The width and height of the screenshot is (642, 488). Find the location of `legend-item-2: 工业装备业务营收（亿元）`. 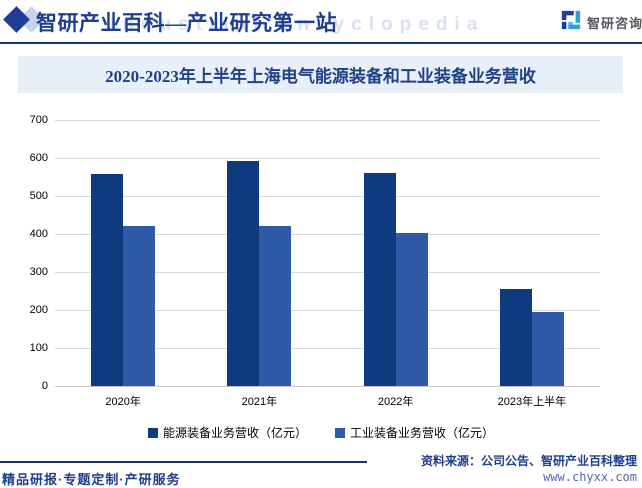

legend-item-2: 工业装备业务营收（亿元） is located at coordinates (414, 432).